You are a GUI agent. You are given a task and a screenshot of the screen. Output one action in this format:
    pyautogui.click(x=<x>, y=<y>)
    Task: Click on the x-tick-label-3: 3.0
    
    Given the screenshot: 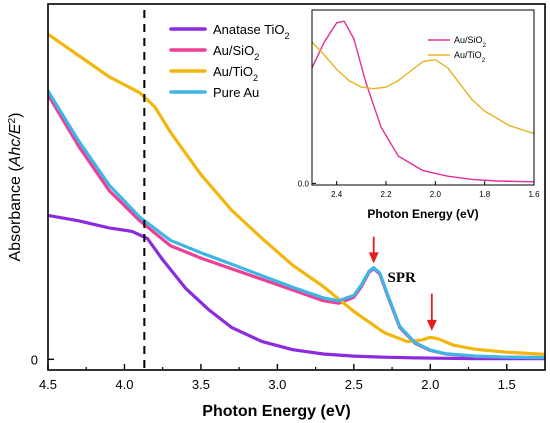 What is the action you would take?
    pyautogui.click(x=277, y=384)
    